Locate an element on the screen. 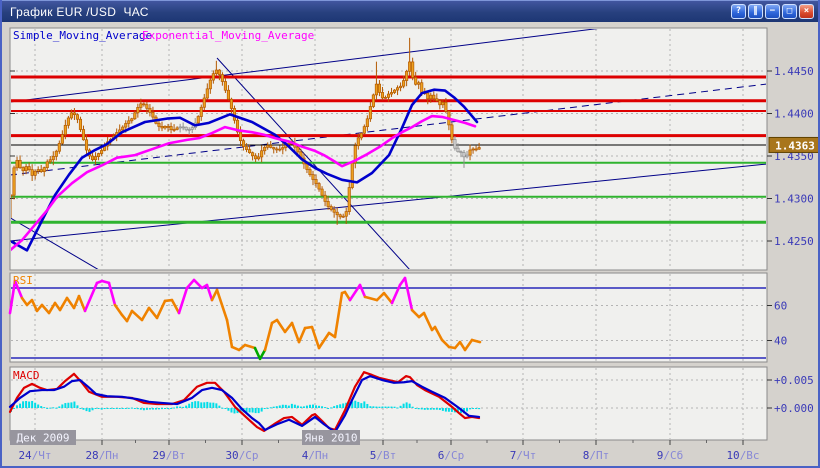 Image resolution: width=820 pixels, height=468 pixels. macd-plot is located at coordinates (388, 403).